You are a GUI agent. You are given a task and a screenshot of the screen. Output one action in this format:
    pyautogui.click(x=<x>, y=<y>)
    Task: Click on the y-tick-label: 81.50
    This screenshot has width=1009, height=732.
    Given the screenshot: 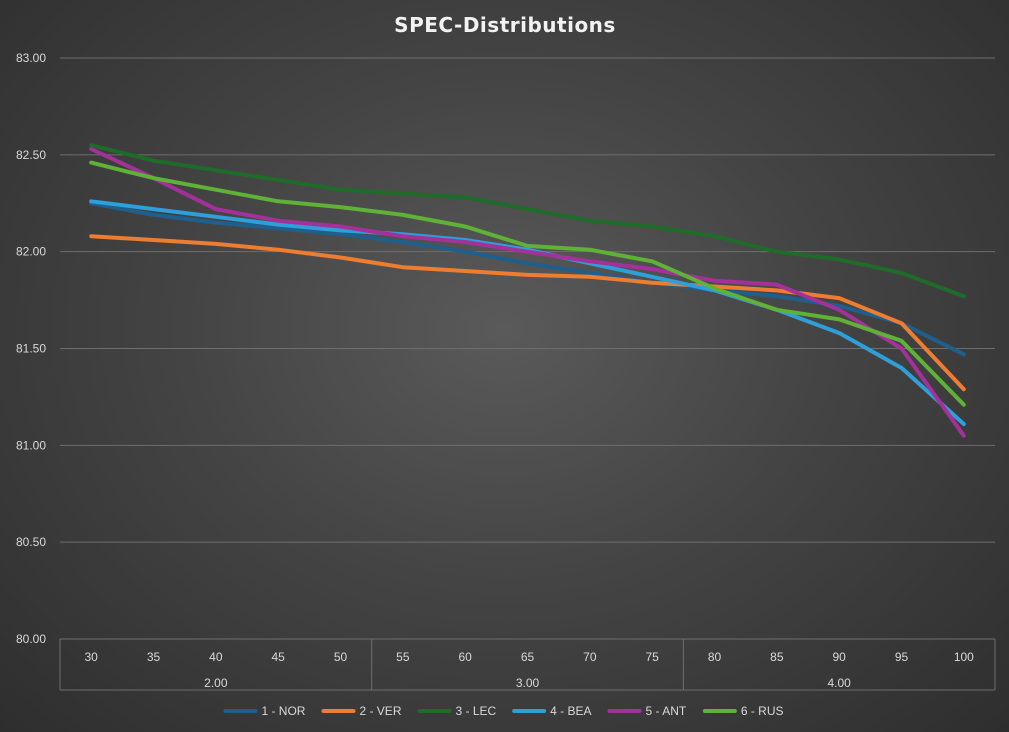 What is the action you would take?
    pyautogui.click(x=31, y=349)
    